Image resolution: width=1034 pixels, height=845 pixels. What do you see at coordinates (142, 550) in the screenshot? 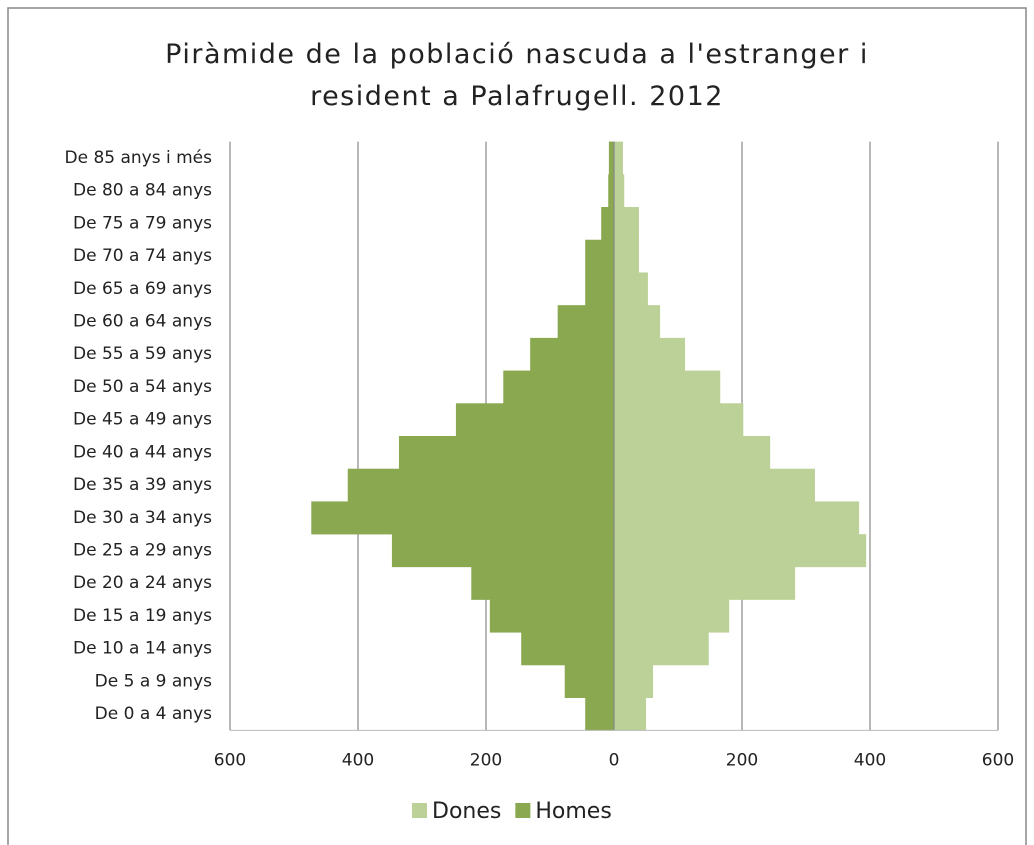
I see `y-tick-label: De 25 a 29 anys` at bounding box center [142, 550].